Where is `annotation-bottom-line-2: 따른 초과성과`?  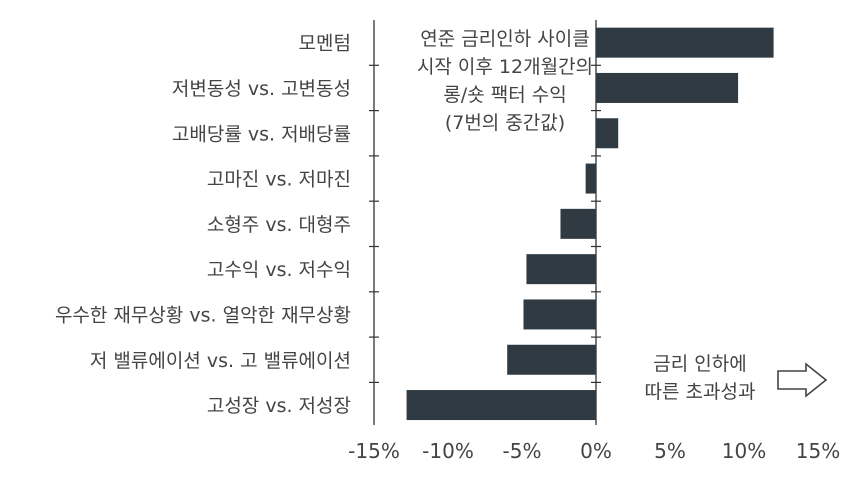
annotation-bottom-line-2: 따른 초과성과 is located at coordinates (700, 392).